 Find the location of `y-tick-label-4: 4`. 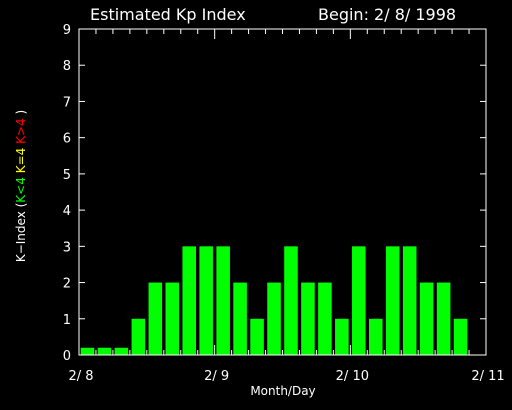

y-tick-label-4: 4 is located at coordinates (67, 211).